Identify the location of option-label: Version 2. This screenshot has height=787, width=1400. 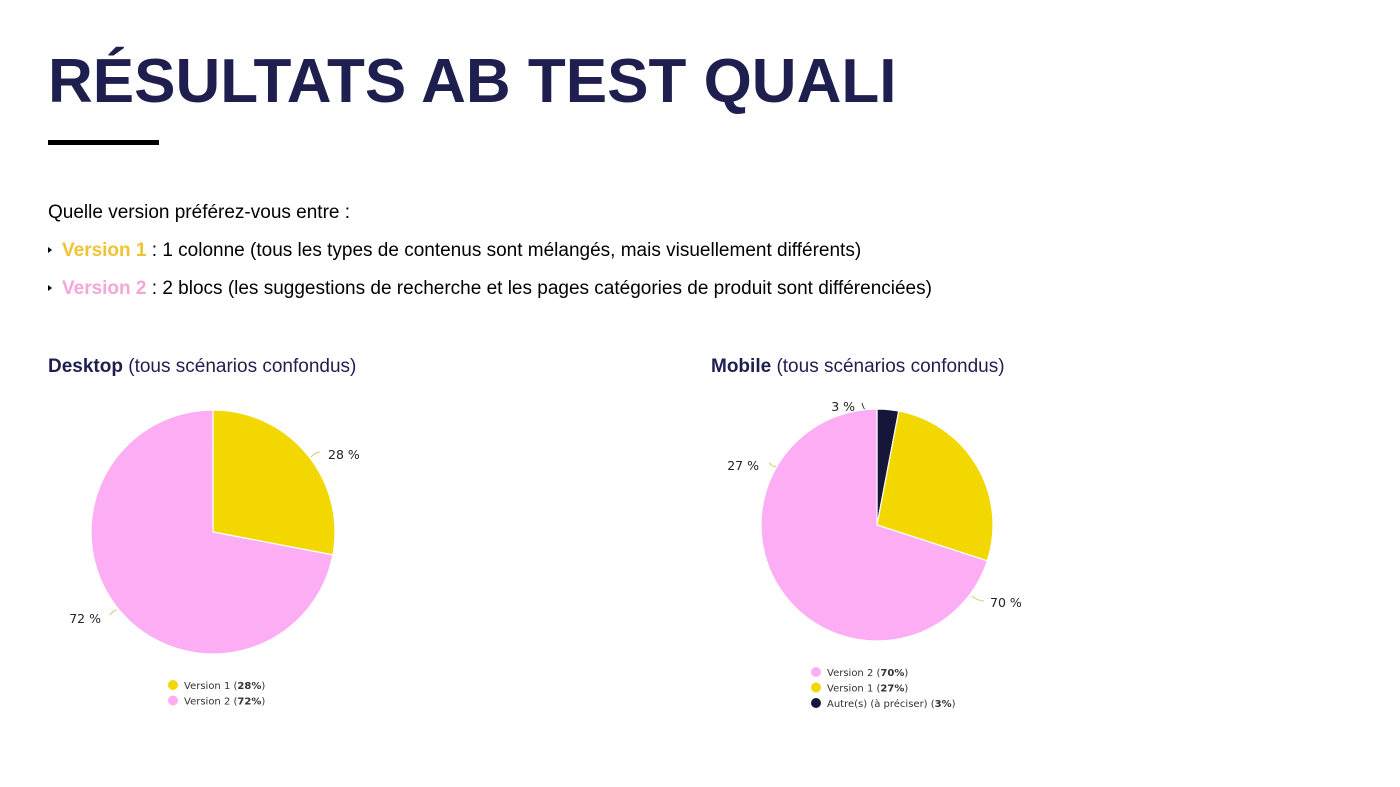
(104, 288).